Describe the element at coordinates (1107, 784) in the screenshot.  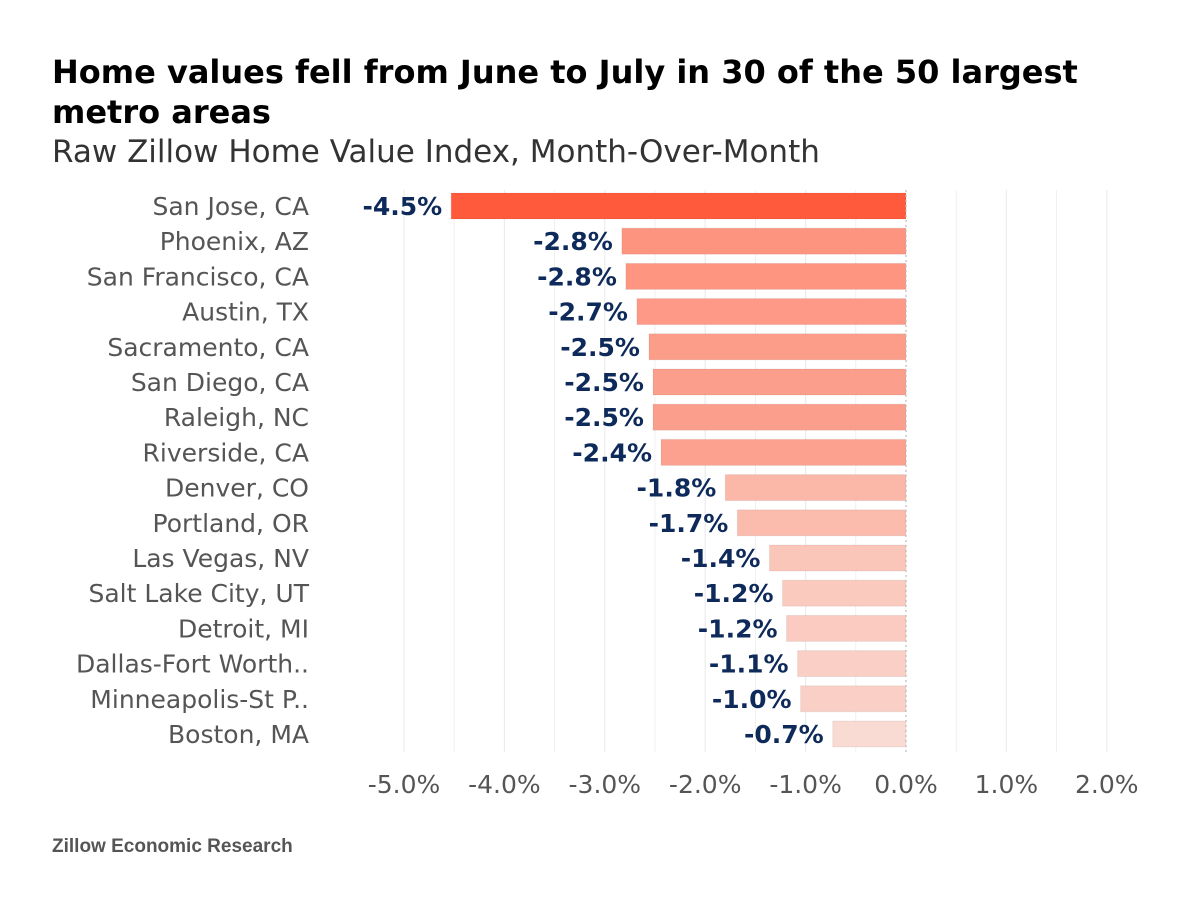
I see `x-tick-label: 2.0%` at that location.